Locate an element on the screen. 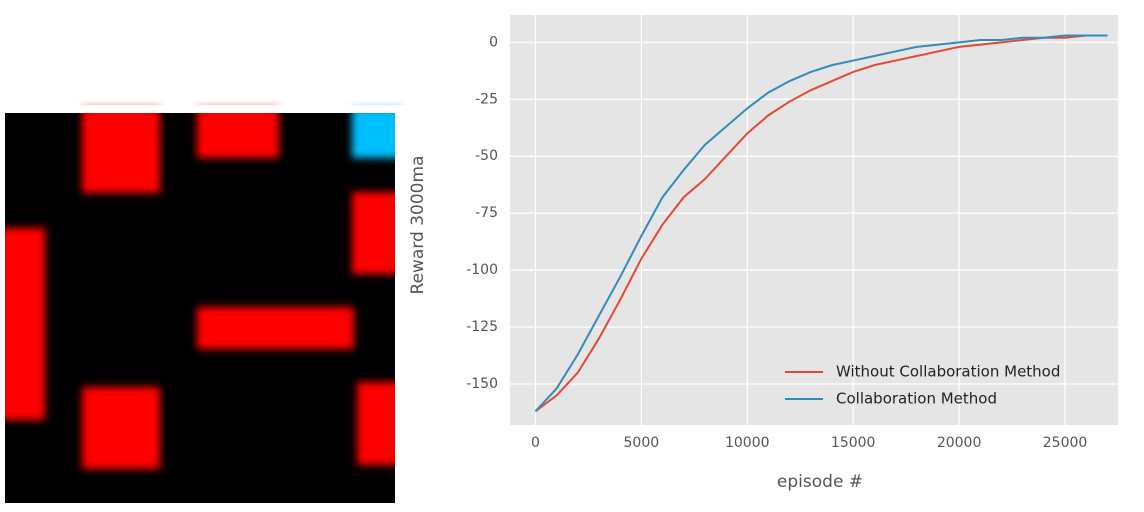  x-tick-label: 25000 is located at coordinates (1065, 443).